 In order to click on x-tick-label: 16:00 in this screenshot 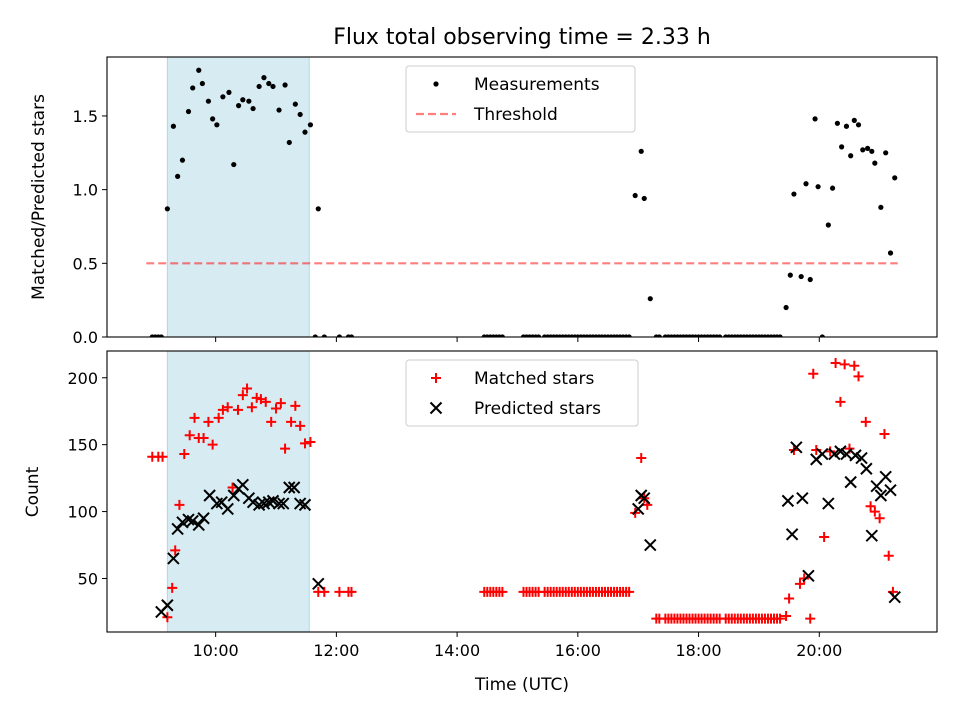, I will do `click(578, 650)`.